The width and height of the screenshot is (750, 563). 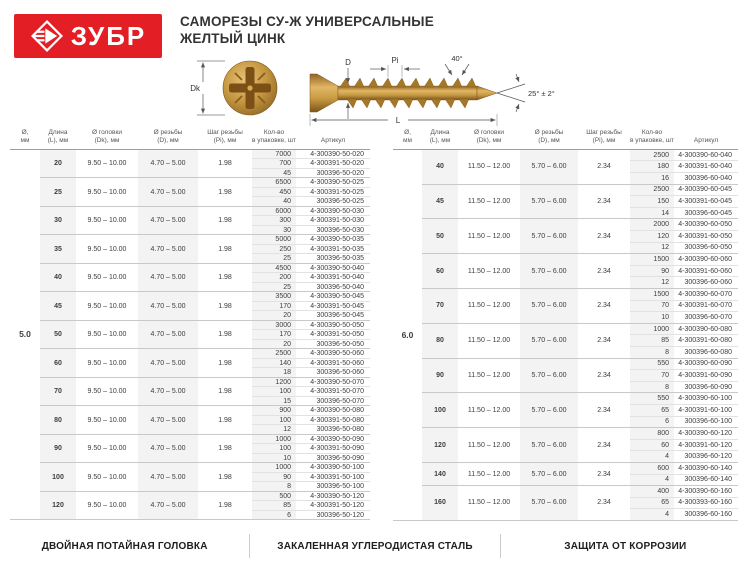 What do you see at coordinates (652, 456) in the screenshot?
I see `cell-quantity: 4` at bounding box center [652, 456].